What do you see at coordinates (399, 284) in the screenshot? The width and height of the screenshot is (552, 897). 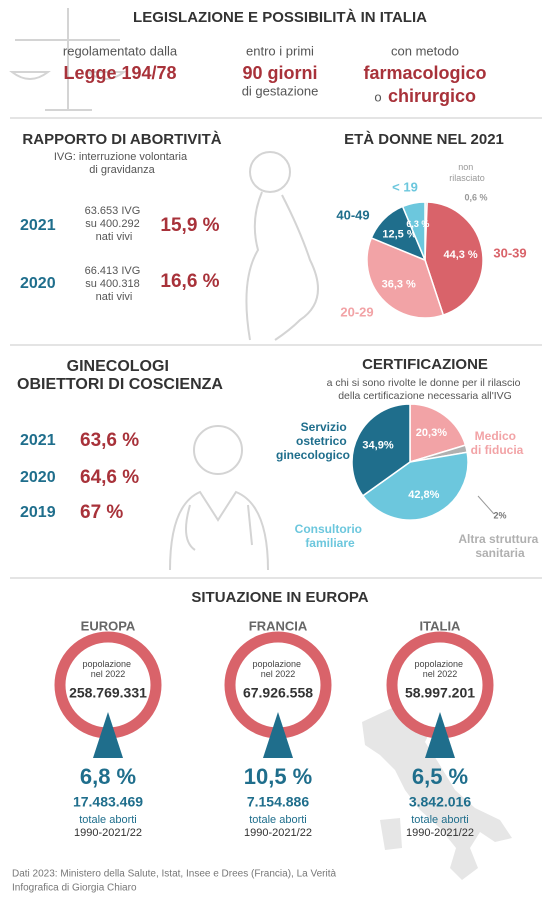 I see `value-label: 36,3 %` at bounding box center [399, 284].